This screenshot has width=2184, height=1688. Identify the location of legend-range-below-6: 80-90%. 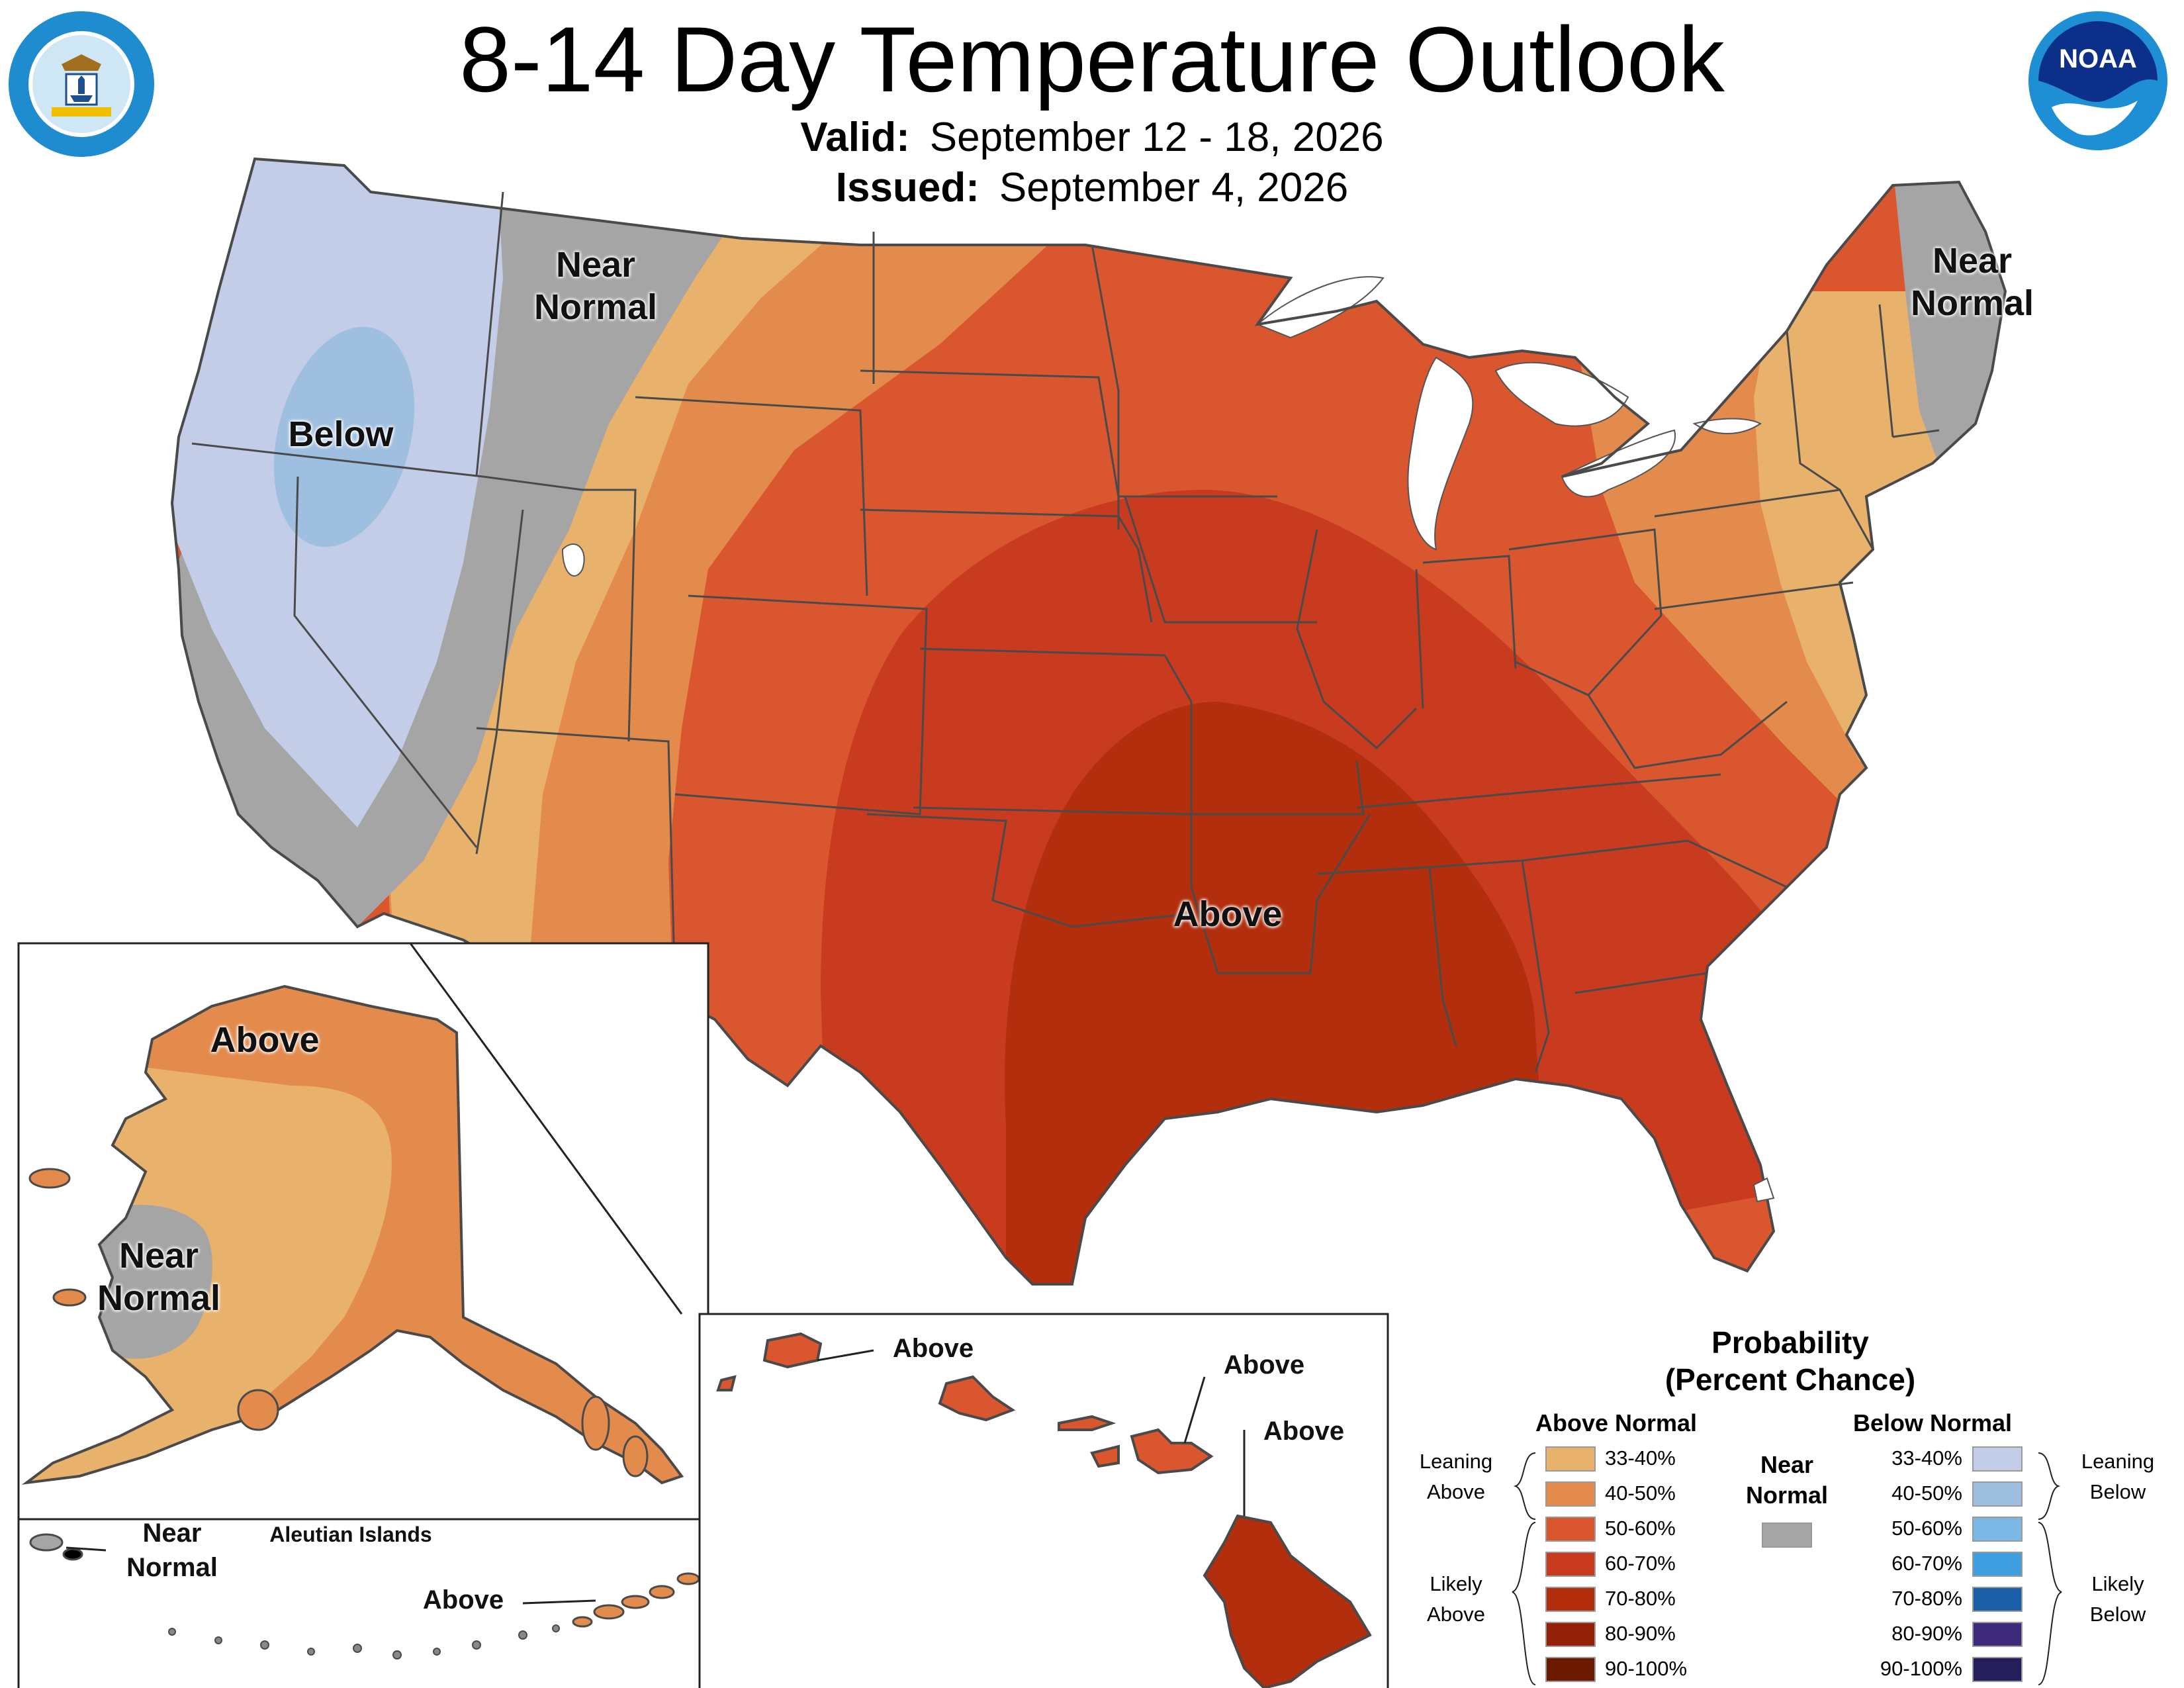
(1926, 1633).